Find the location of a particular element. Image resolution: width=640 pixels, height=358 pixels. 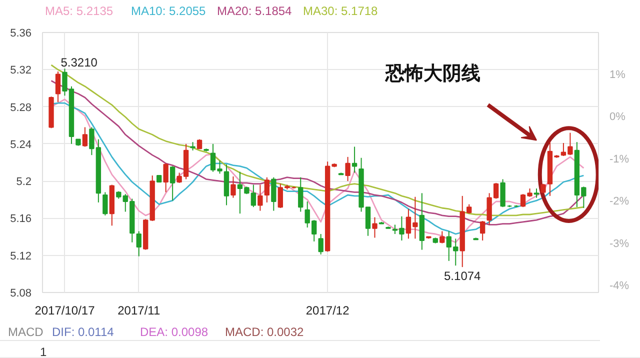

text: 1 is located at coordinates (43, 351).